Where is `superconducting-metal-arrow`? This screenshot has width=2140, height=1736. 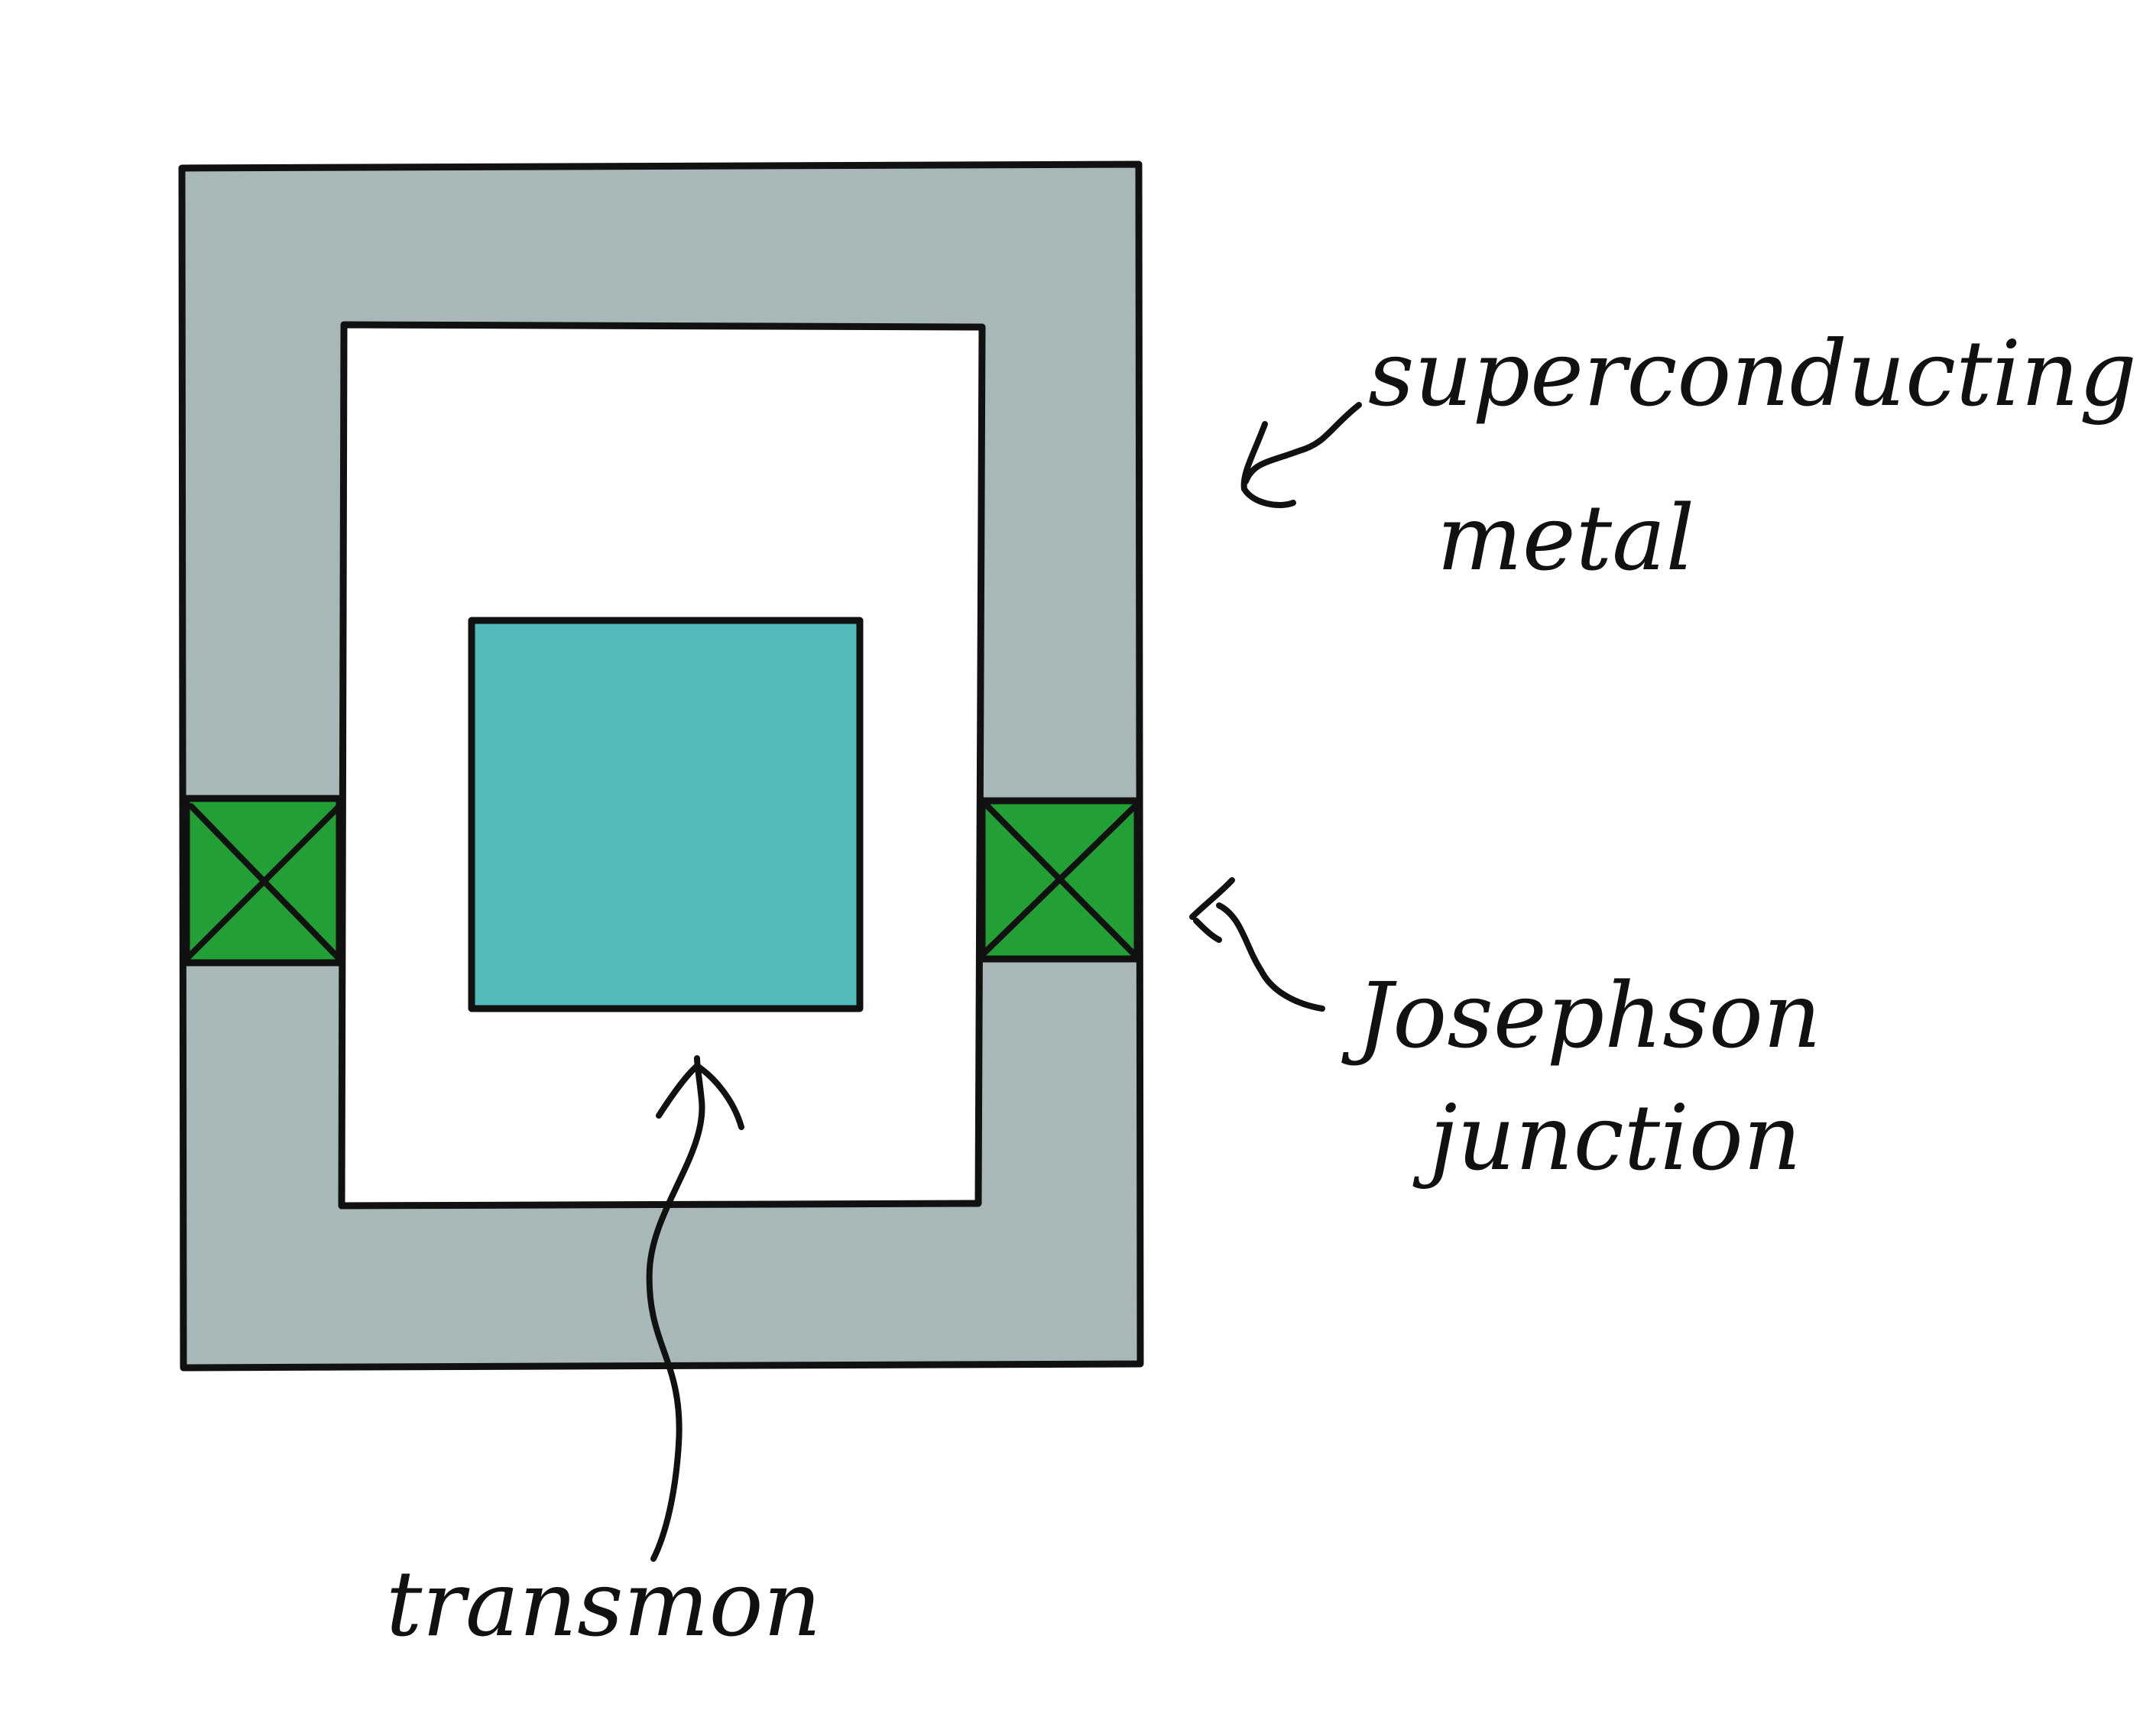 superconducting-metal-arrow is located at coordinates (1301, 455).